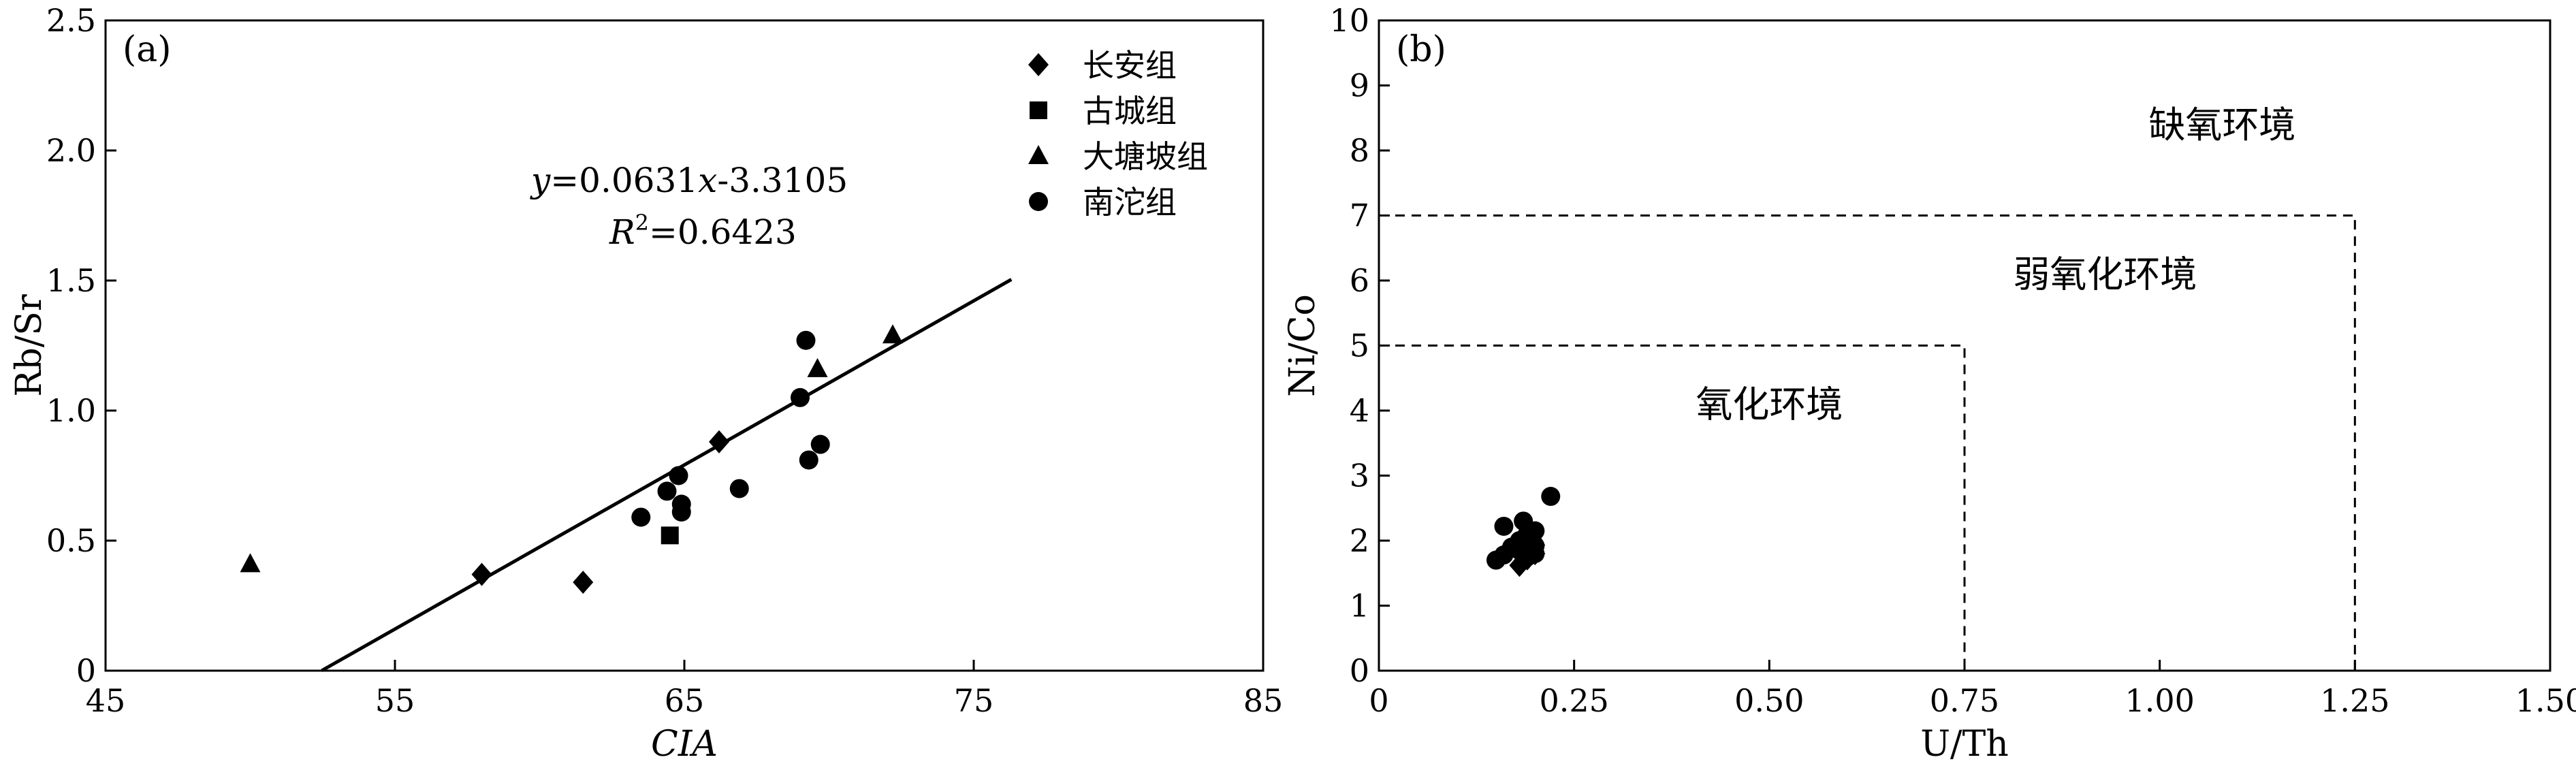 The image size is (2576, 766). I want to click on equation-y-var: y, so click(540, 181).